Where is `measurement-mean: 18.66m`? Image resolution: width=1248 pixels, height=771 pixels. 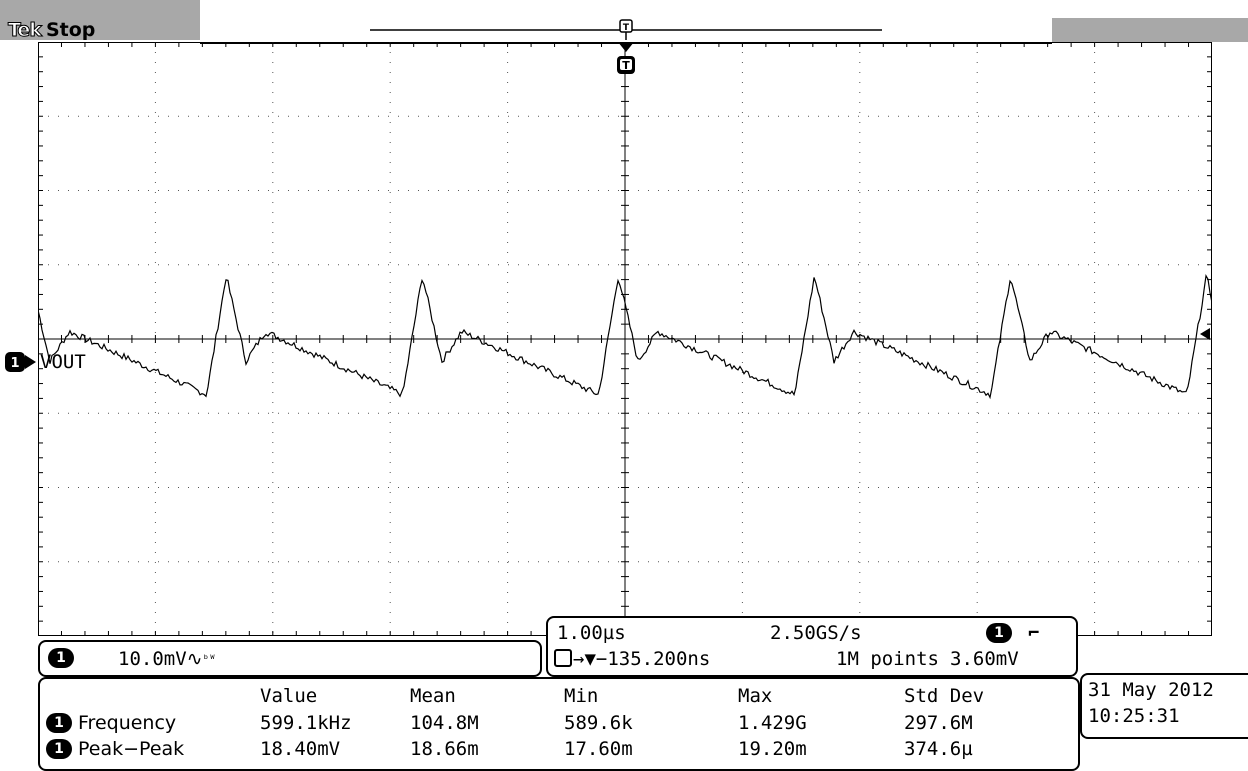
measurement-mean: 18.66m is located at coordinates (444, 749).